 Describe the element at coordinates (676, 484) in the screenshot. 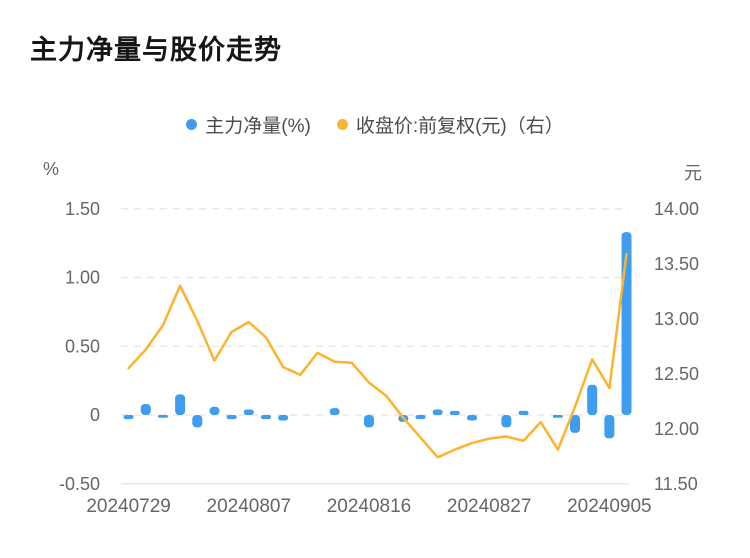

I see `right-axis-tick-label: 11.50` at that location.